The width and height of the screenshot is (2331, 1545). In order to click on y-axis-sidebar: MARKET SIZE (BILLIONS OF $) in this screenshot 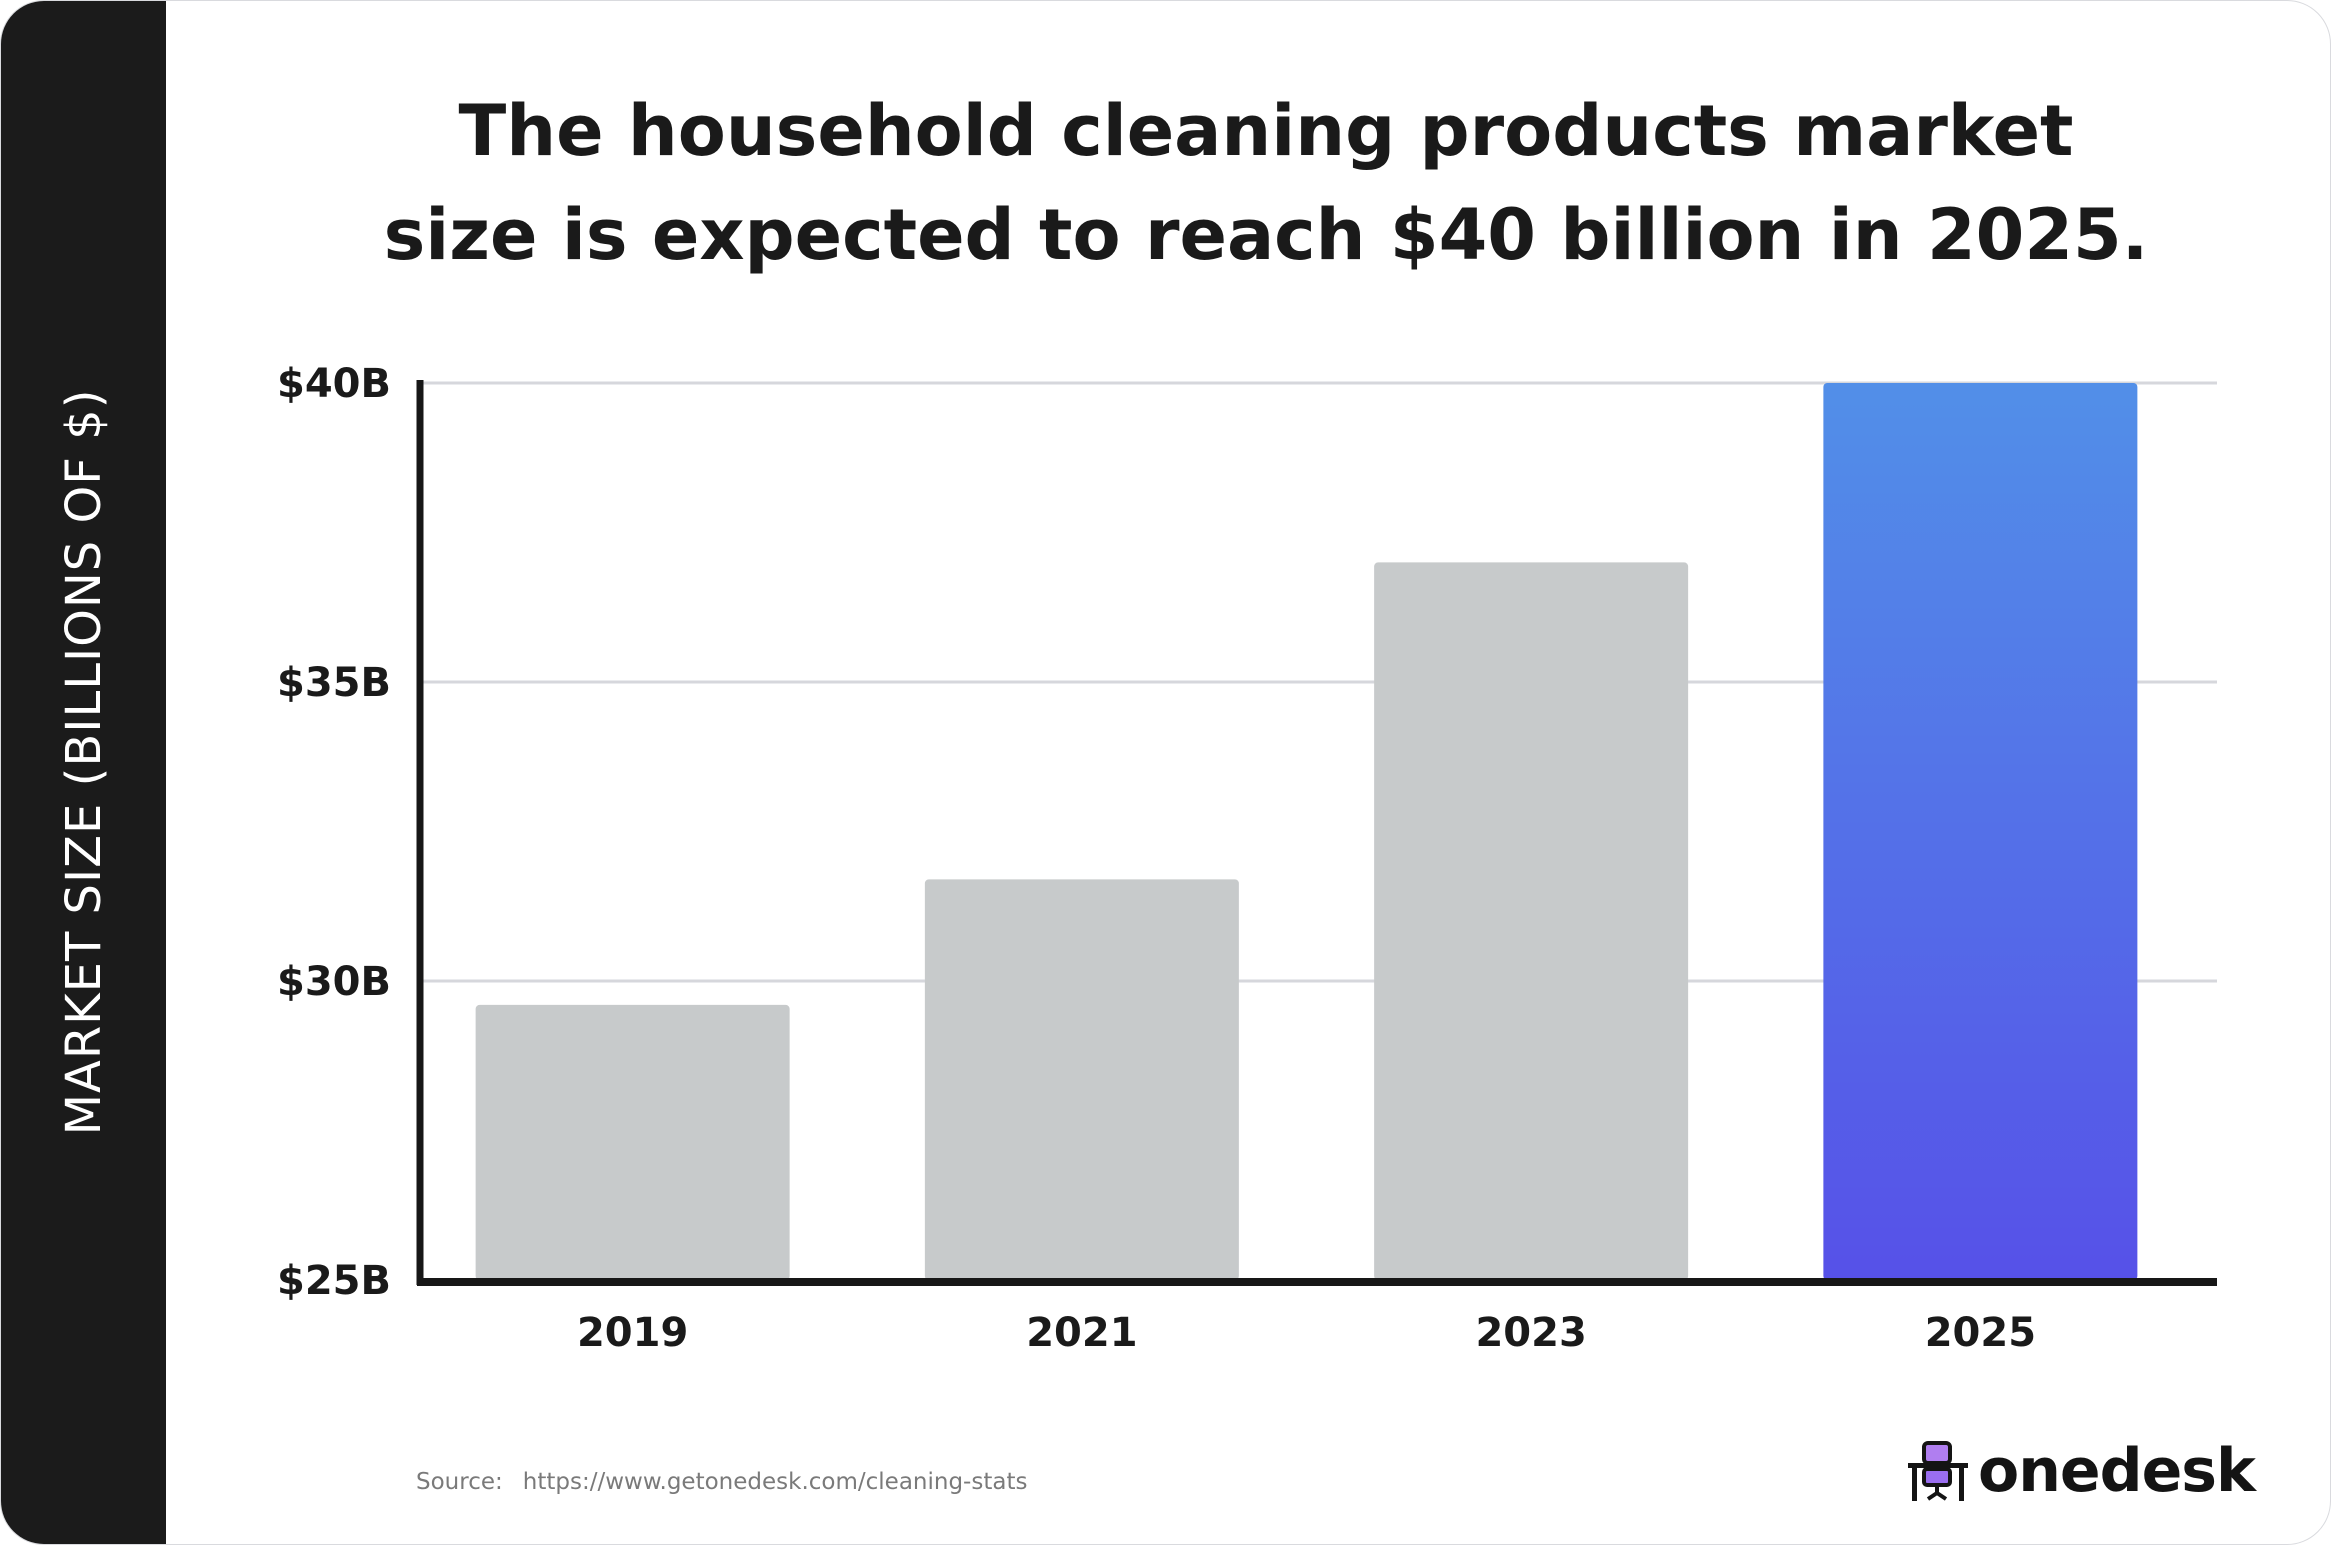, I will do `click(83, 772)`.